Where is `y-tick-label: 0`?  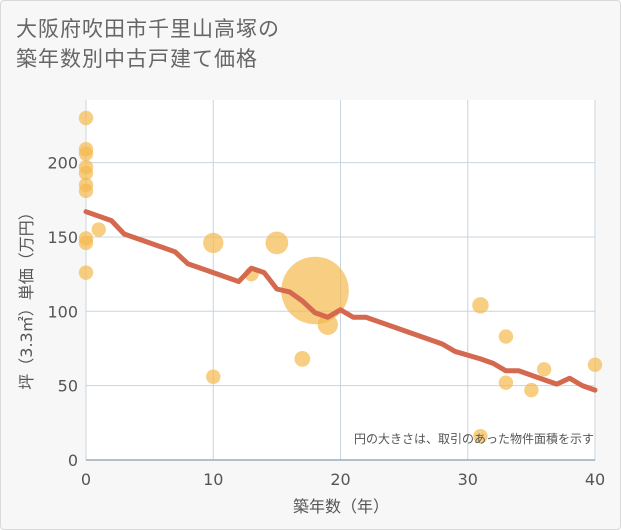
y-tick-label: 0 is located at coordinates (73, 460).